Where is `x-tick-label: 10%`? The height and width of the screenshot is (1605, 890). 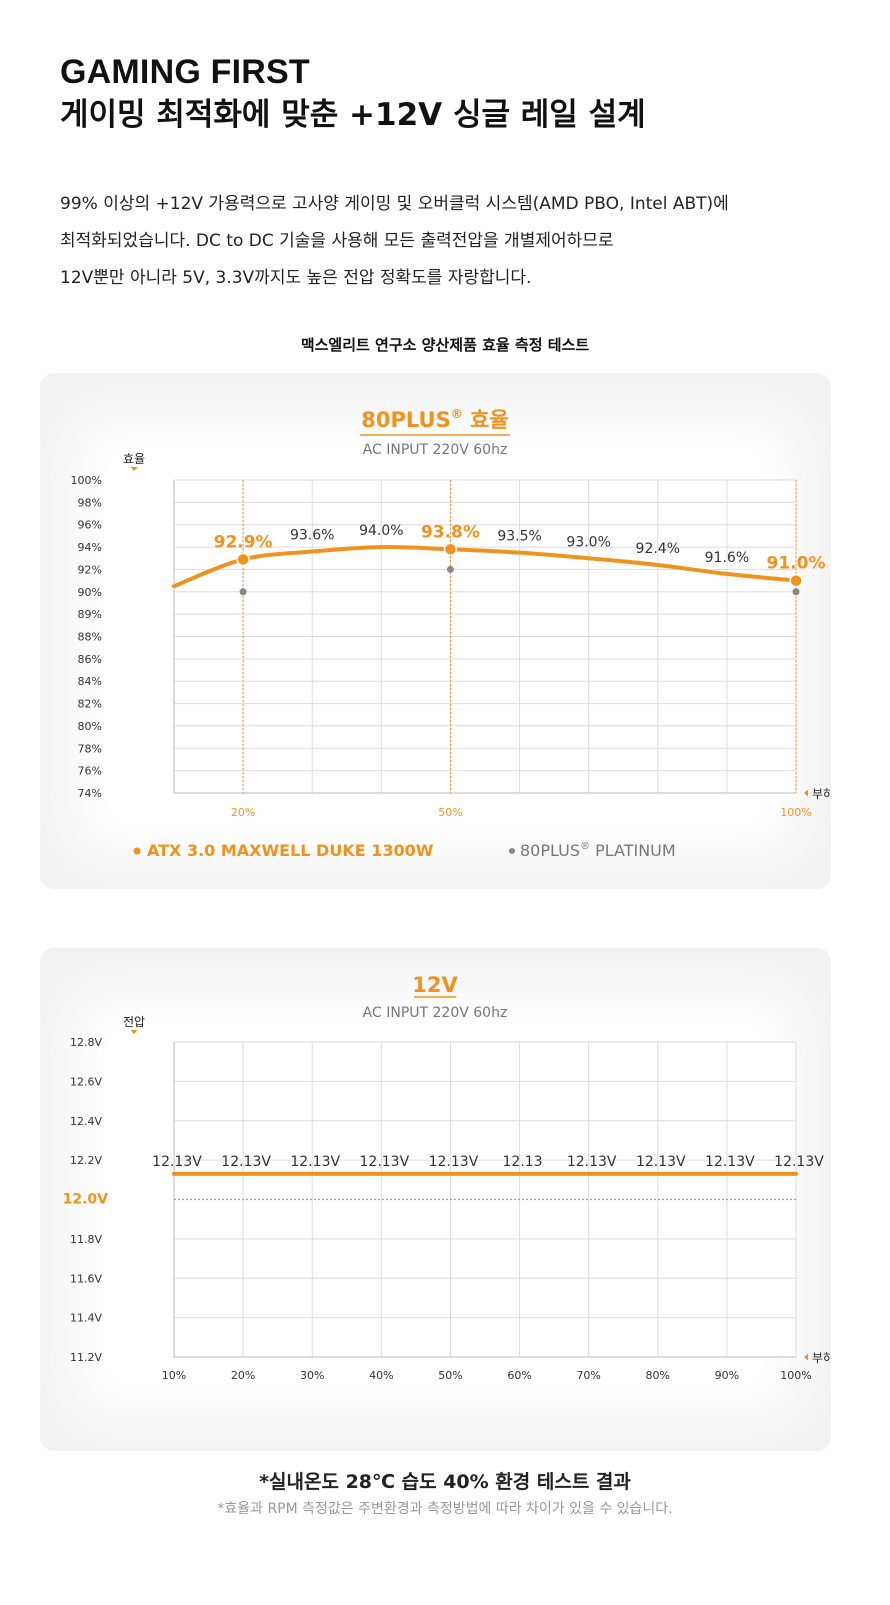 x-tick-label: 10% is located at coordinates (174, 1375).